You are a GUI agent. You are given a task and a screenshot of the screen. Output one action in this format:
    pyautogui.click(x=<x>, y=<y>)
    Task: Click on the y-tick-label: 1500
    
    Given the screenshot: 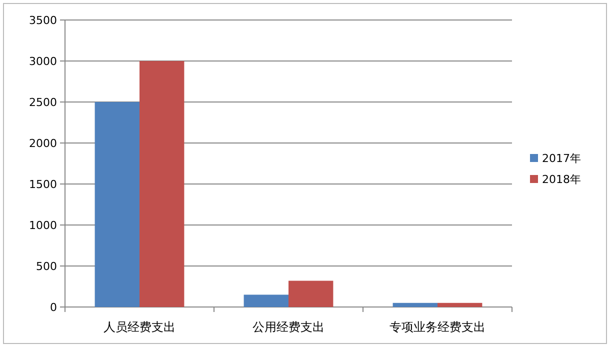 What is the action you would take?
    pyautogui.click(x=43, y=184)
    